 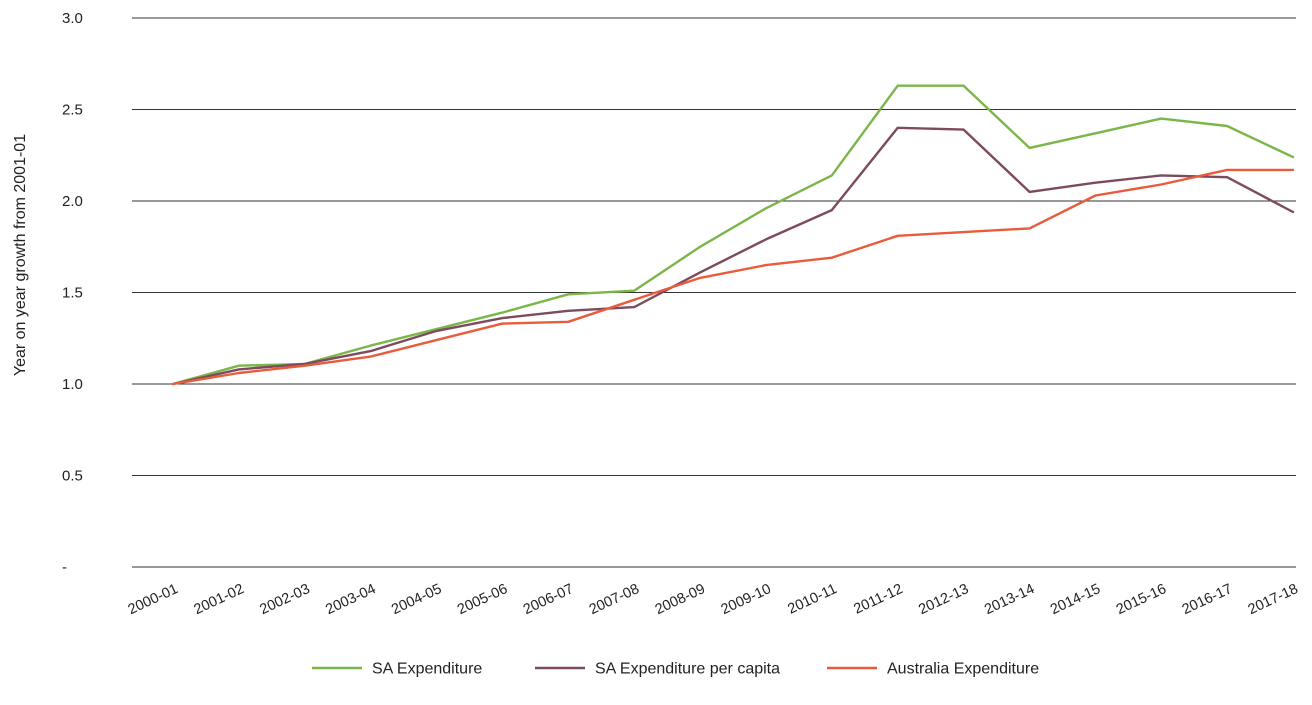 I want to click on x-tick-label: 2004-05, so click(x=416, y=599).